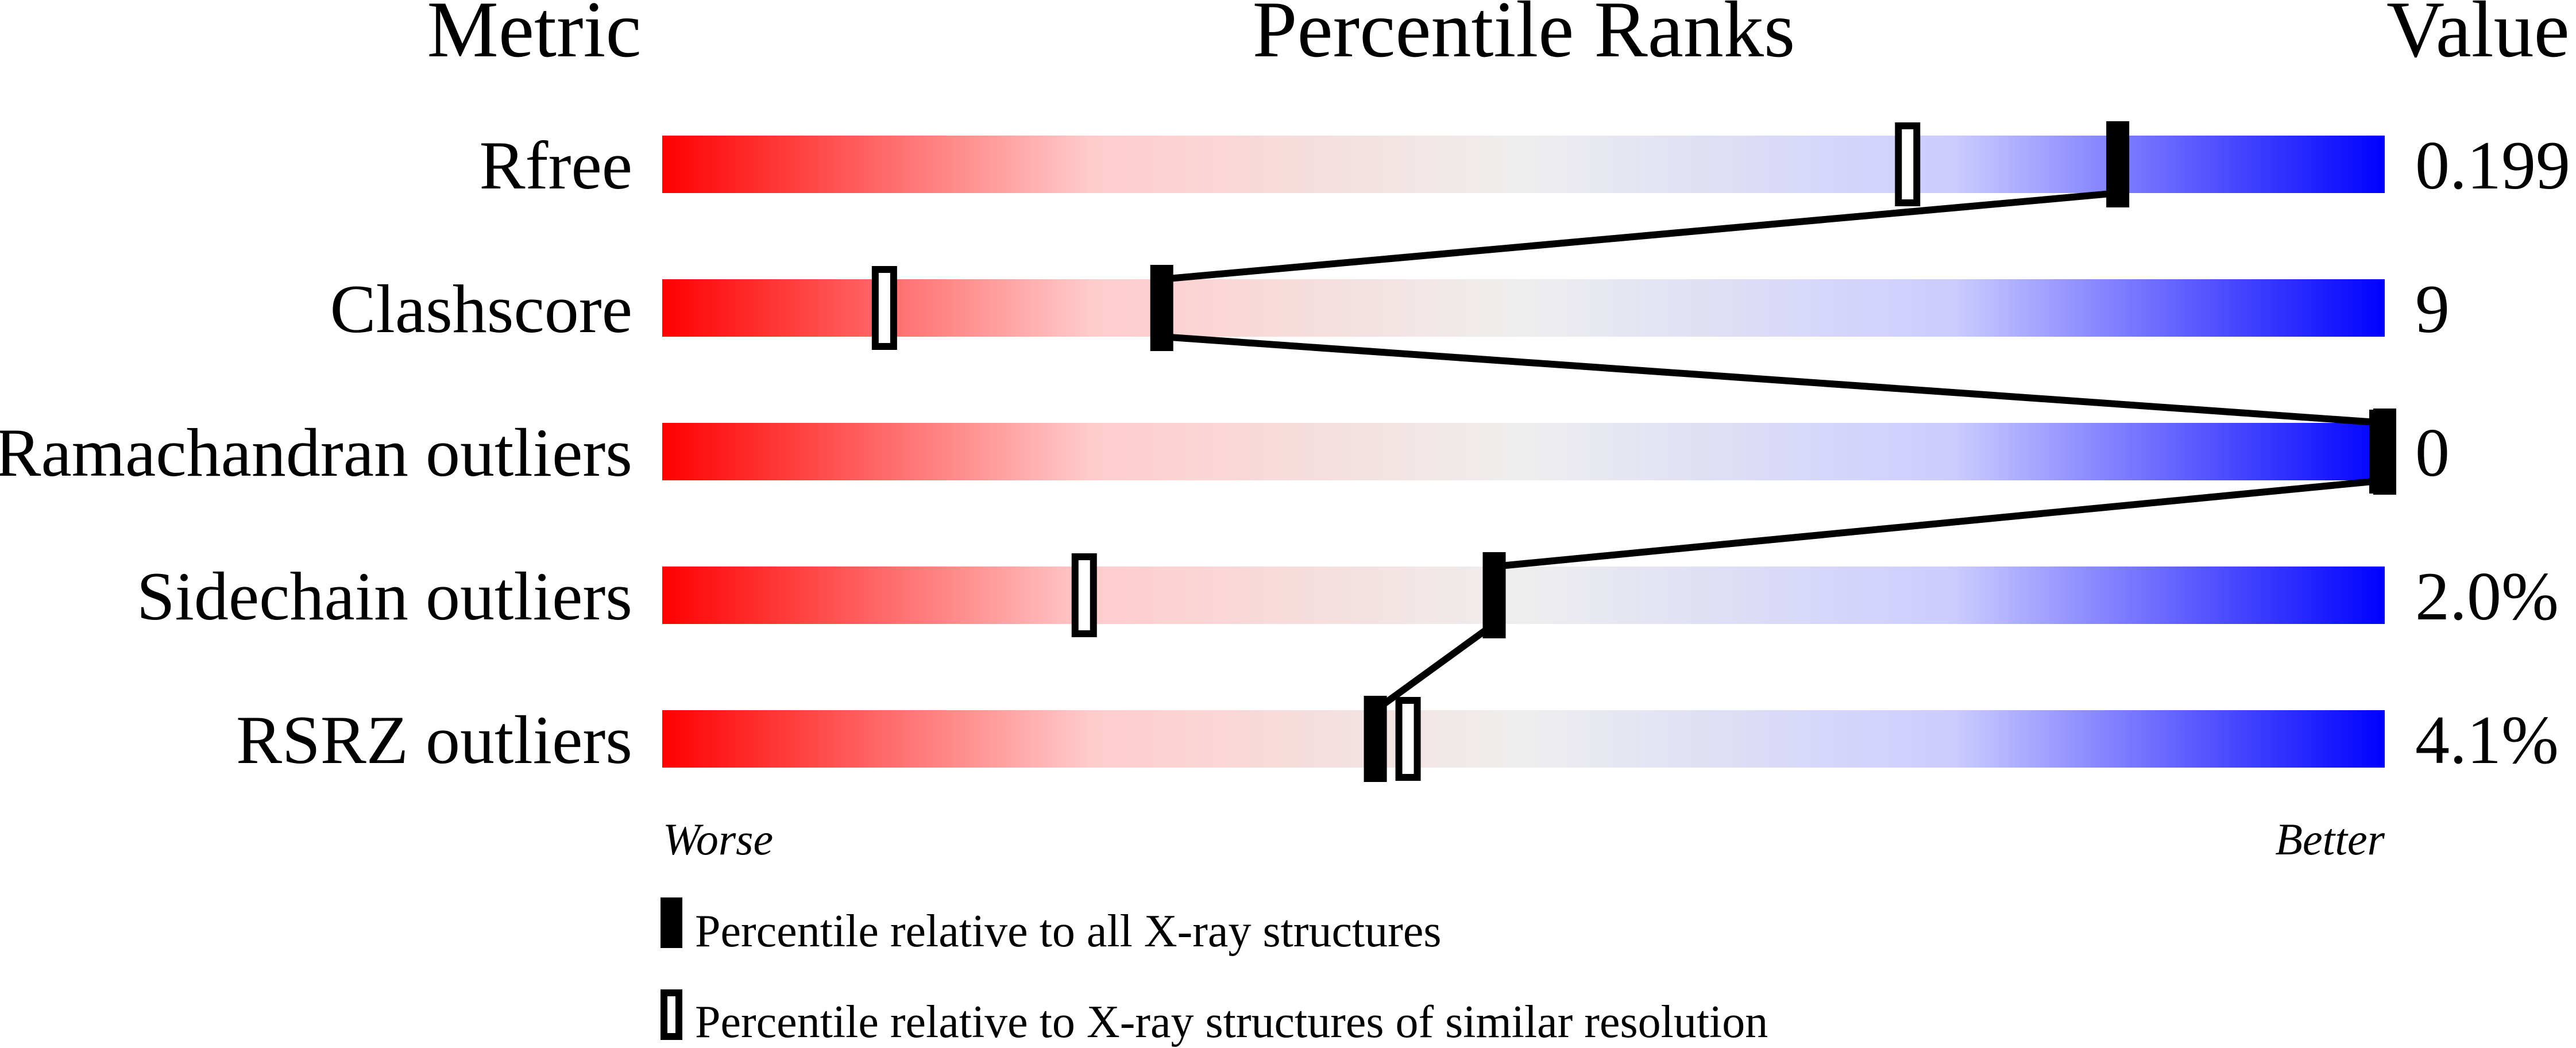  I want to click on metric-value: 0.199, so click(2492, 165).